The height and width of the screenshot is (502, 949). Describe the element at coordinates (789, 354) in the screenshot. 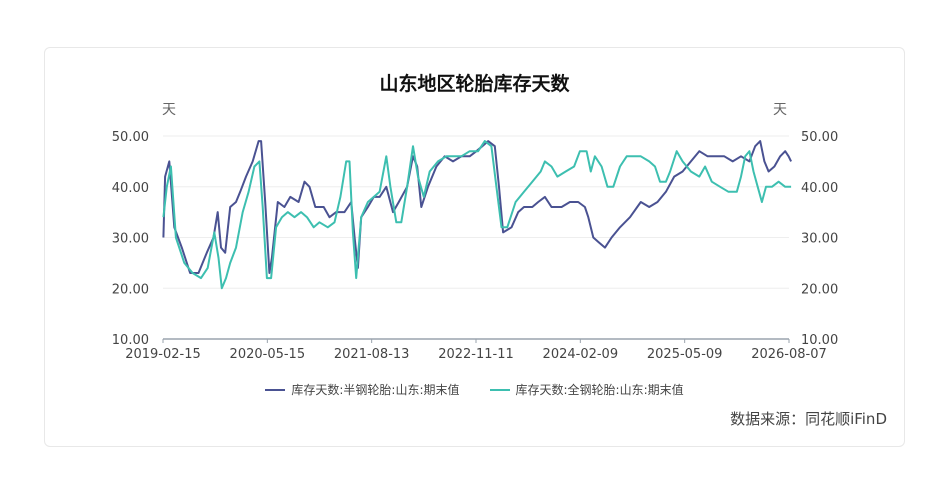

I see `x-tick-label: 2026-08-07` at that location.